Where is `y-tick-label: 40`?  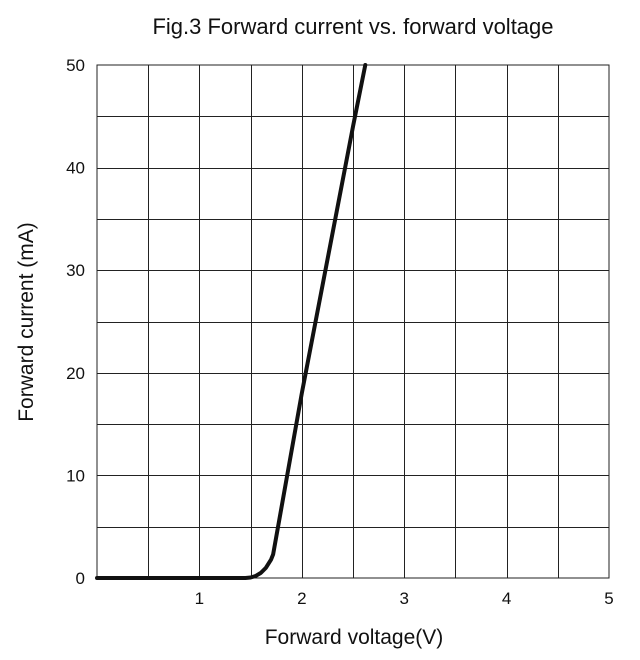 y-tick-label: 40 is located at coordinates (75, 168).